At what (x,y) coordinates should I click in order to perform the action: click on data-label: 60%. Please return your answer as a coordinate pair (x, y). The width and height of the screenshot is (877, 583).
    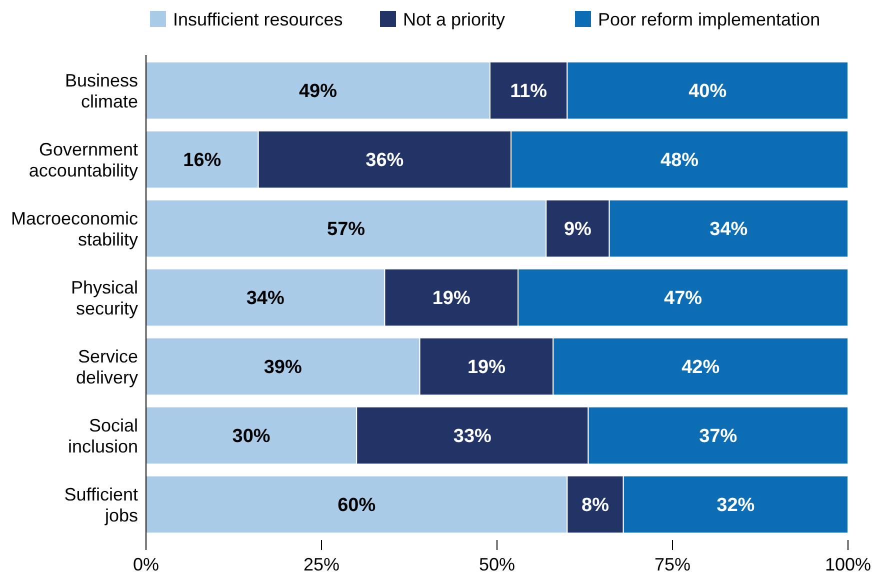
    Looking at the image, I should click on (357, 505).